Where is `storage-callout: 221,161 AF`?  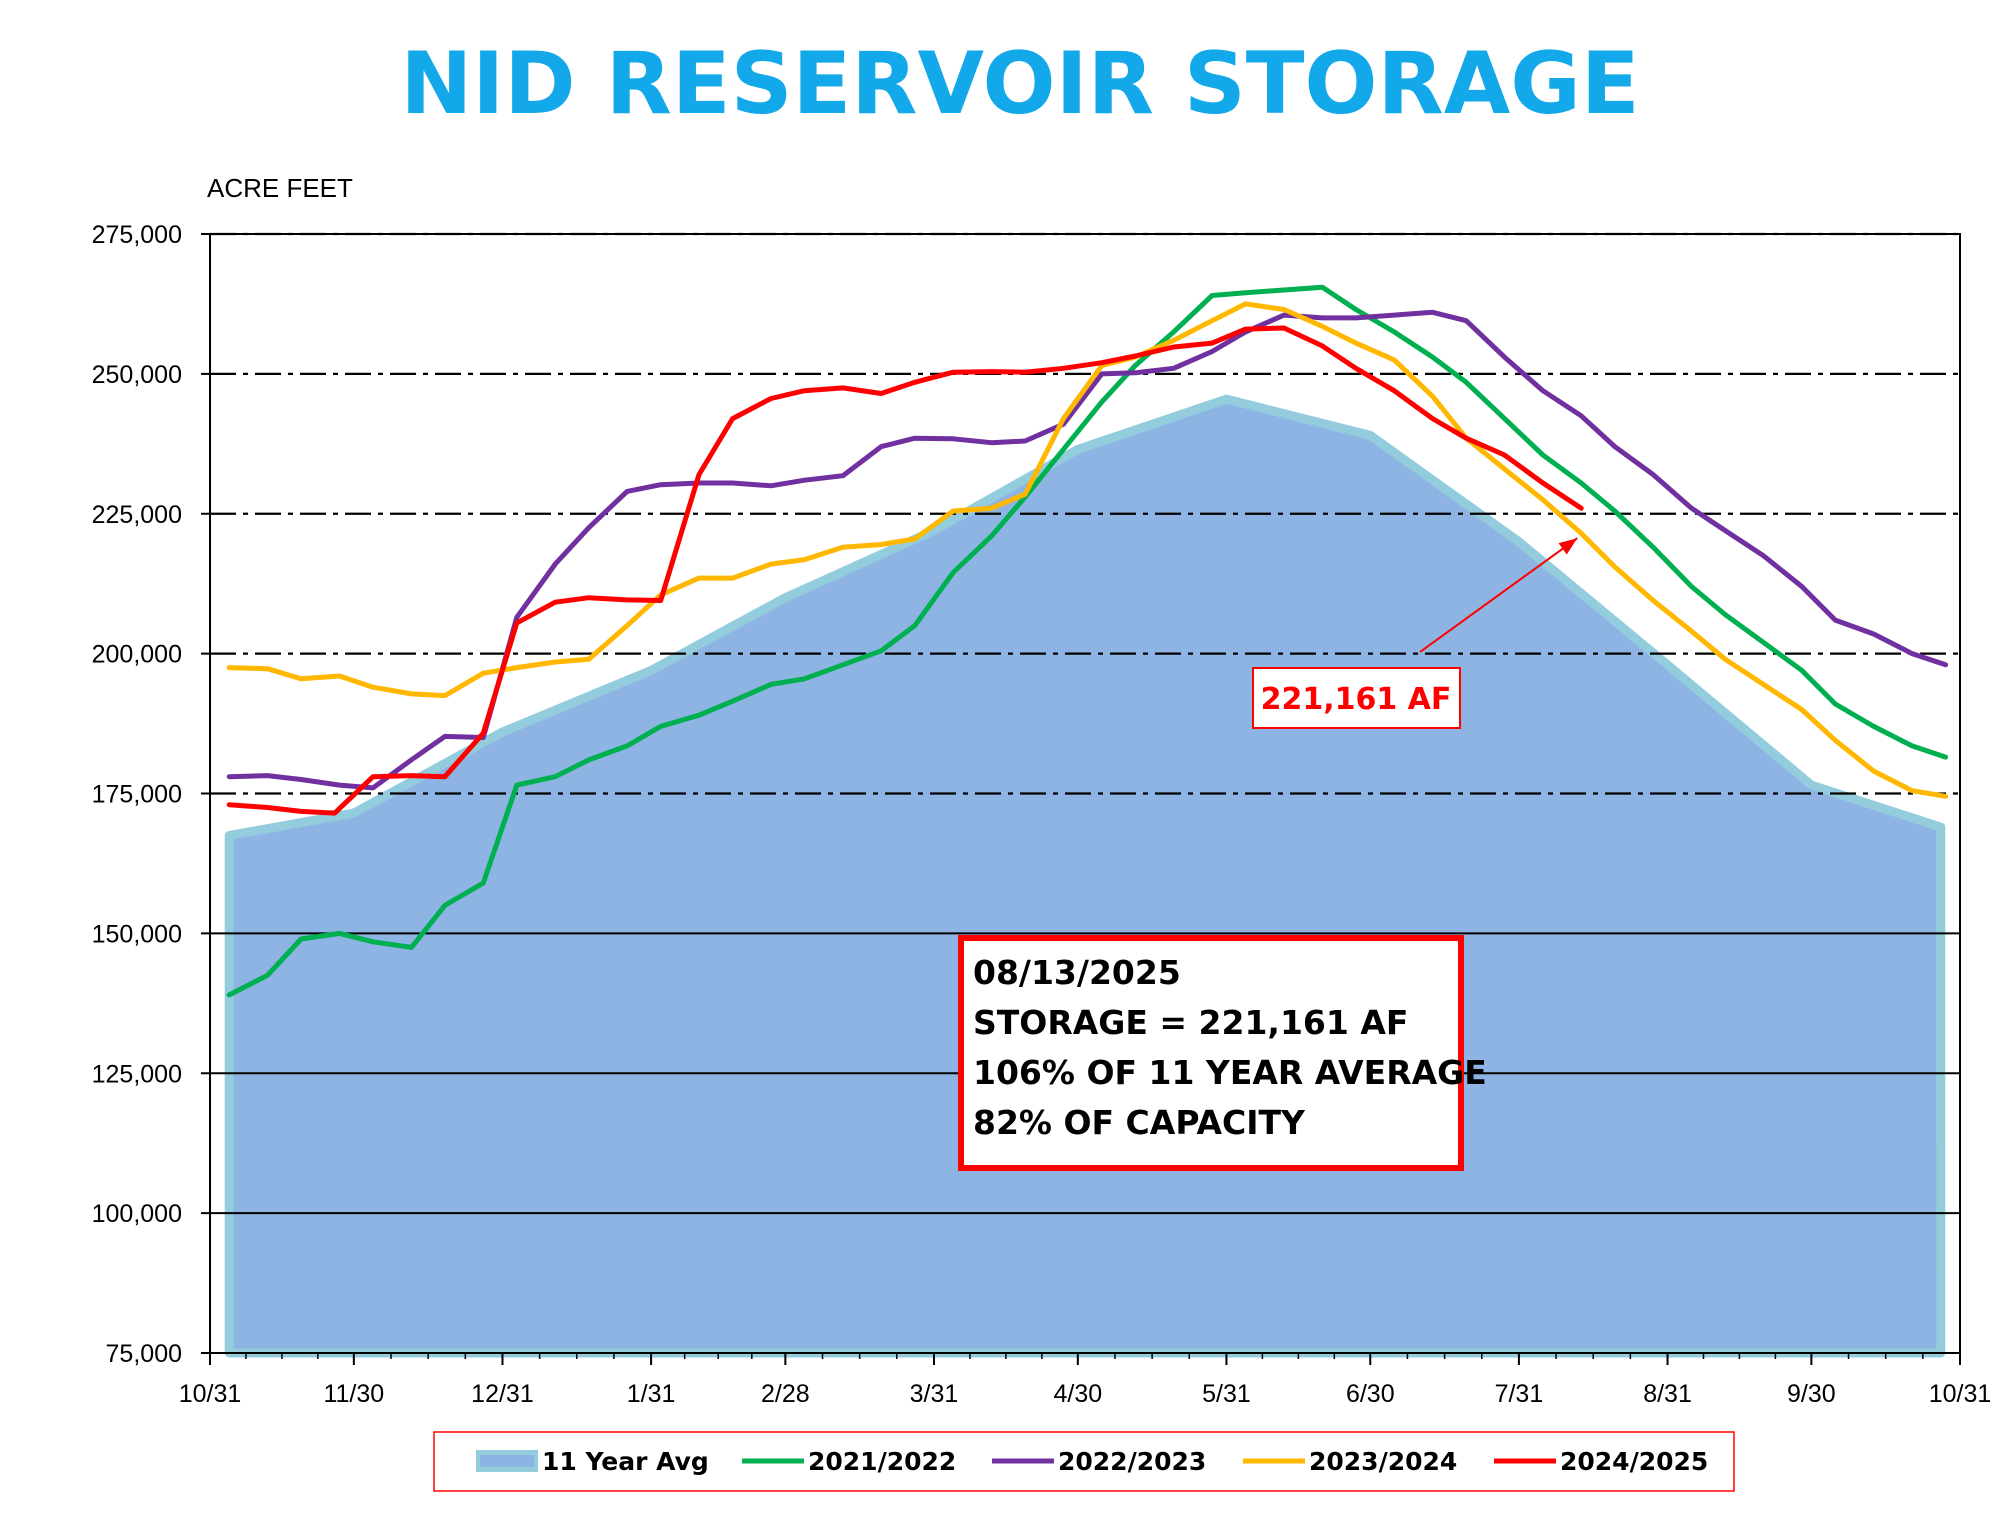
storage-callout: 221,161 AF is located at coordinates (1415, 633).